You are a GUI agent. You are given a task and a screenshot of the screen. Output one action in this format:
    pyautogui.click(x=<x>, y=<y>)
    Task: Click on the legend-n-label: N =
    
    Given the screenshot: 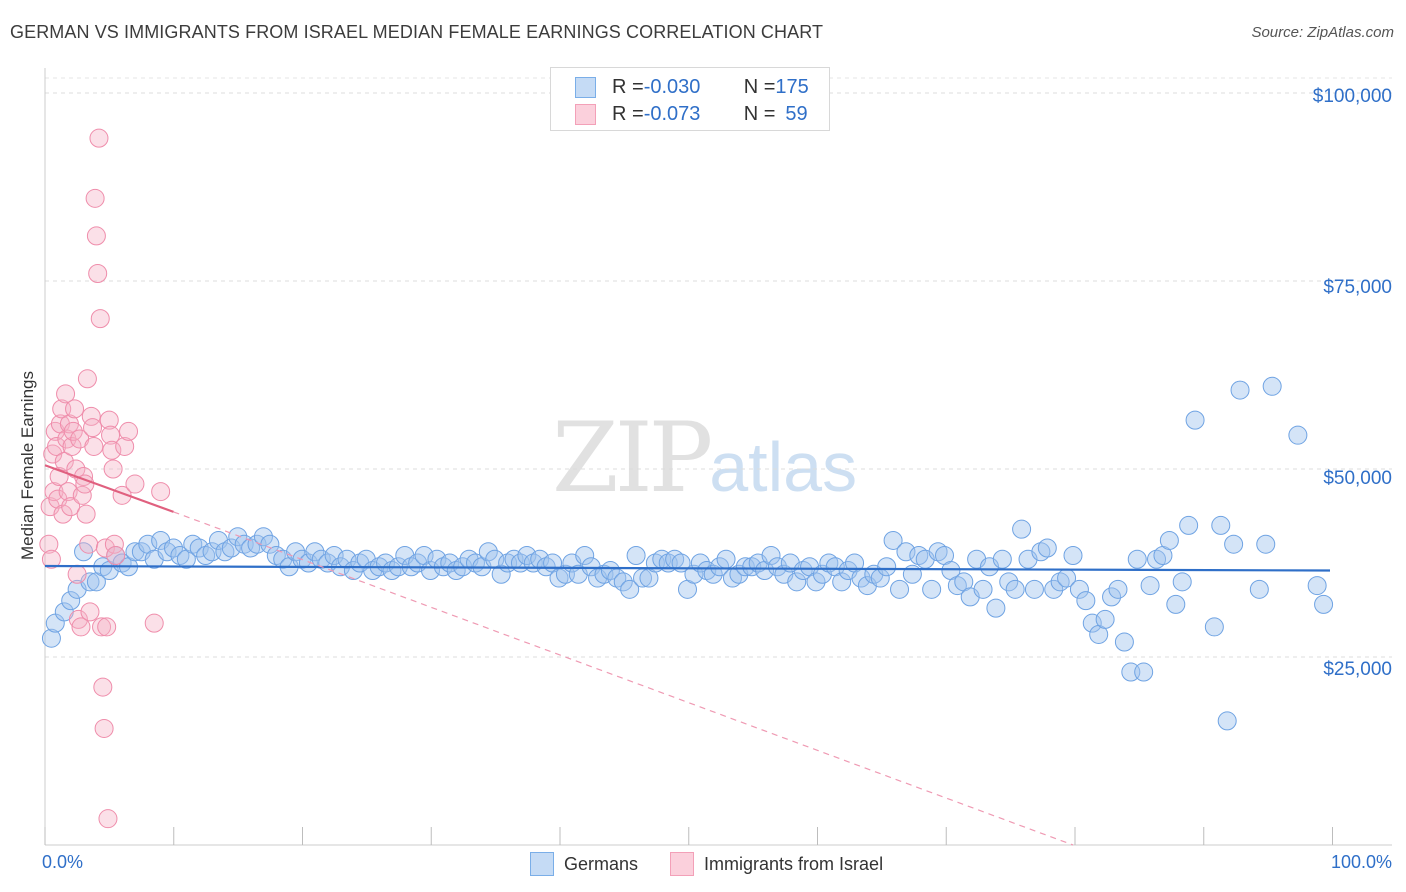 What is the action you would take?
    pyautogui.click(x=759, y=86)
    